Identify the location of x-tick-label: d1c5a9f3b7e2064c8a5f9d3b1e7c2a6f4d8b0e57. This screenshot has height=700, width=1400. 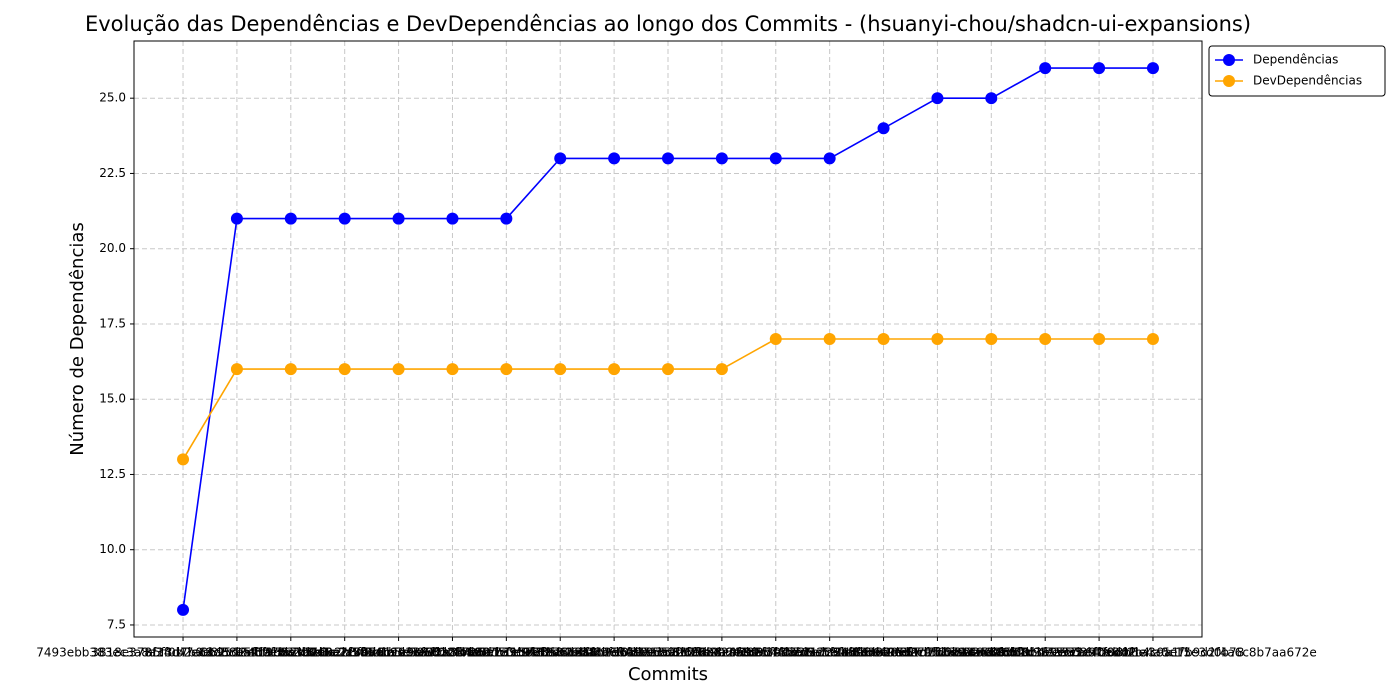
(776, 653).